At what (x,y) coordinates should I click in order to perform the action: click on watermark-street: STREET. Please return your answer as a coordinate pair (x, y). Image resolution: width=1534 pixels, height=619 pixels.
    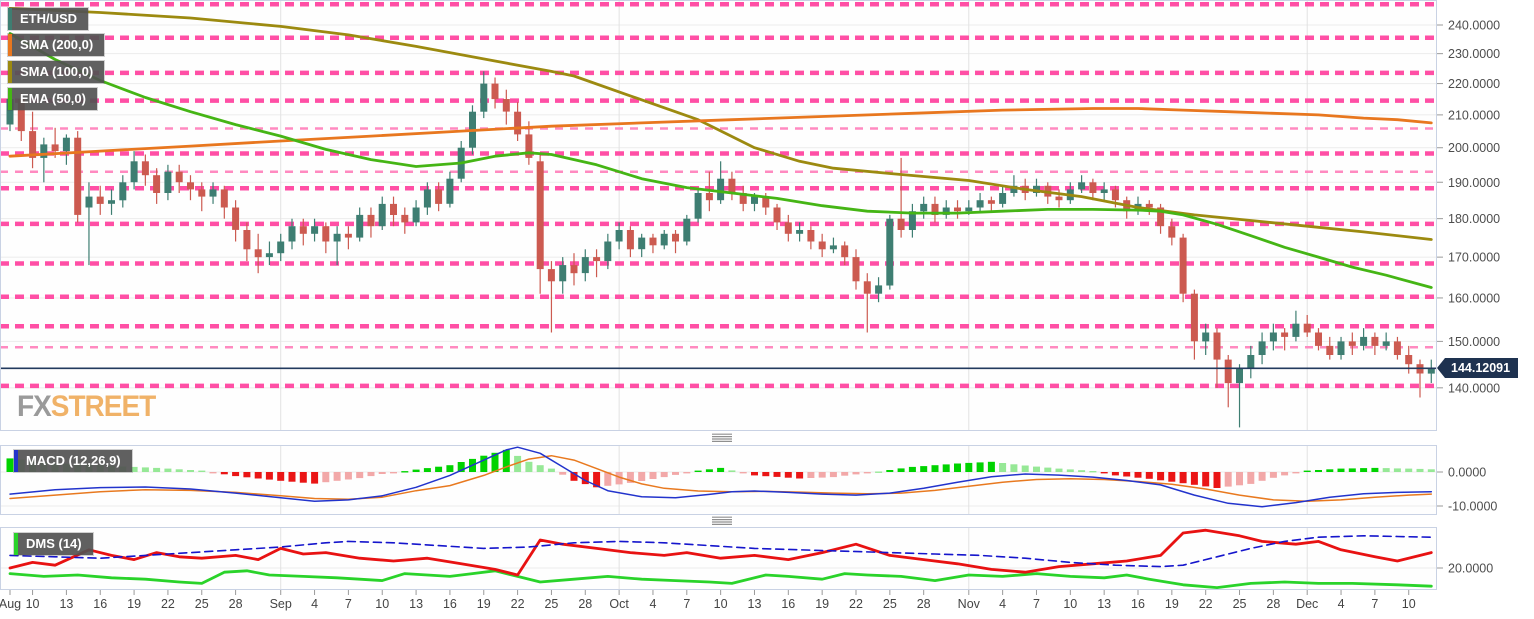
    Looking at the image, I should click on (103, 406).